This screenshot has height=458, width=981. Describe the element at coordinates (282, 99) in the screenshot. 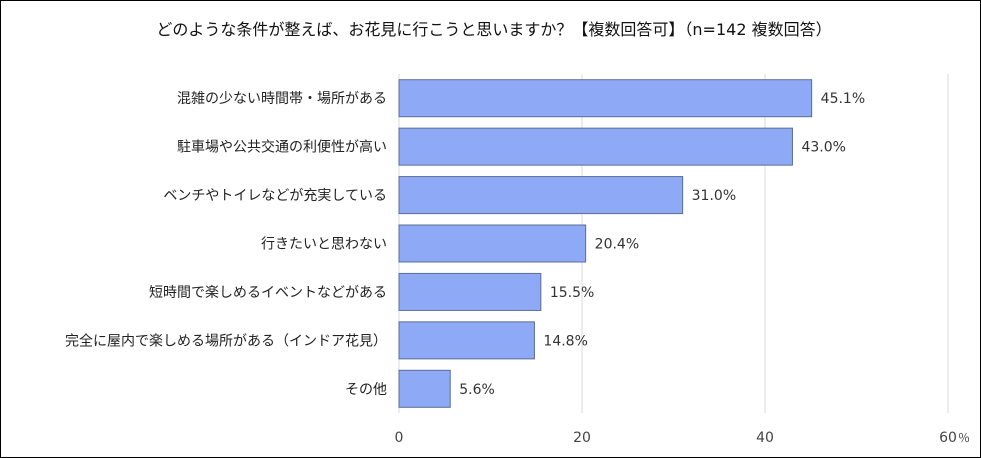

I see `category-label: 混雑の少ない時間帯・場所がある` at that location.